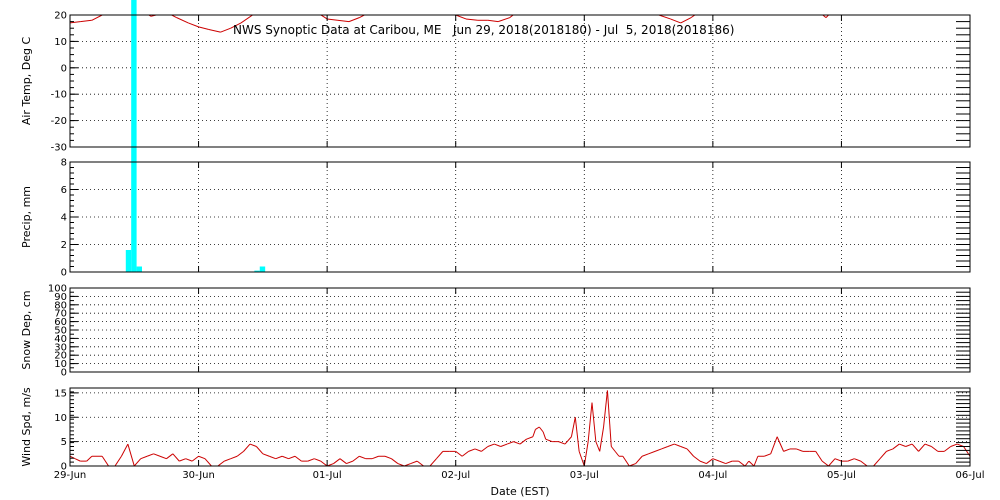 This screenshot has width=1000, height=500. What do you see at coordinates (841, 475) in the screenshot?
I see `x-tick-label: 05-Jul` at bounding box center [841, 475].